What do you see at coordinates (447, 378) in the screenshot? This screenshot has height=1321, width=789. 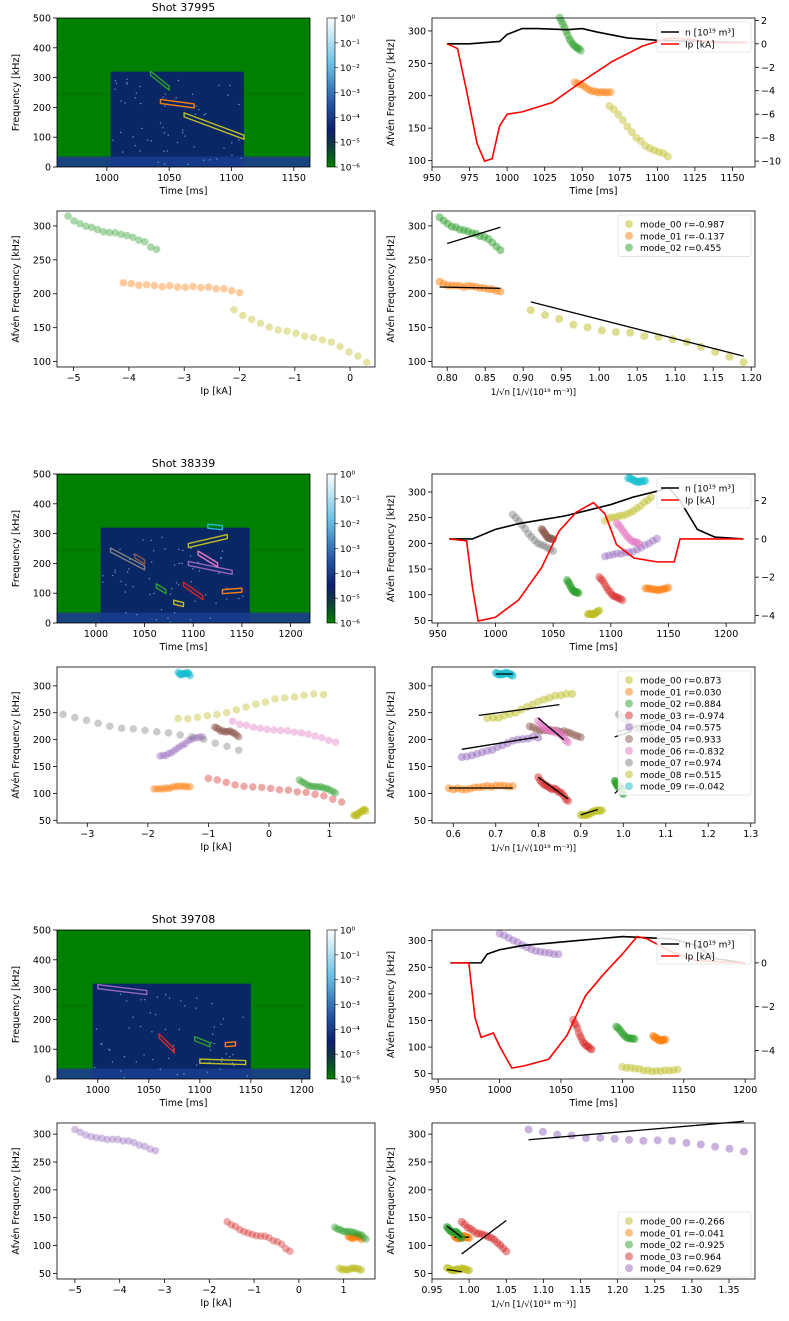 I see `x-tick-label: 0.80` at bounding box center [447, 378].